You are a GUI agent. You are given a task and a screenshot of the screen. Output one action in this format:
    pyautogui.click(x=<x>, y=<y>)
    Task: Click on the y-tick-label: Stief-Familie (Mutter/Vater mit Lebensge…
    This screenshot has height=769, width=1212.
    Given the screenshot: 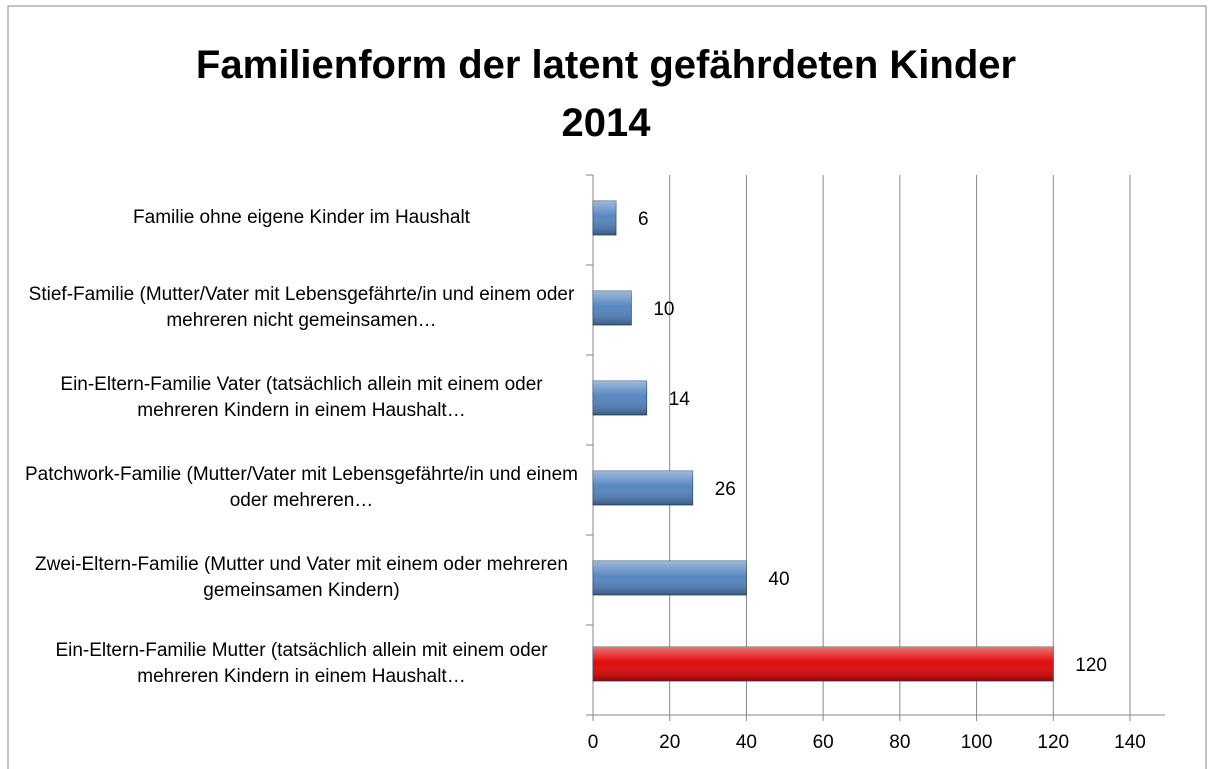 What is the action you would take?
    pyautogui.click(x=301, y=307)
    